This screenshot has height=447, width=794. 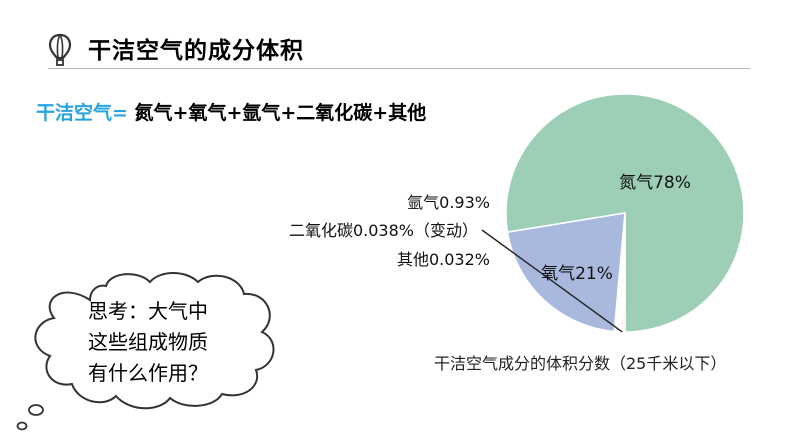 I want to click on formula-rhs: 氮气+氧气+氩气+二氧化碳+其他, so click(x=277, y=113).